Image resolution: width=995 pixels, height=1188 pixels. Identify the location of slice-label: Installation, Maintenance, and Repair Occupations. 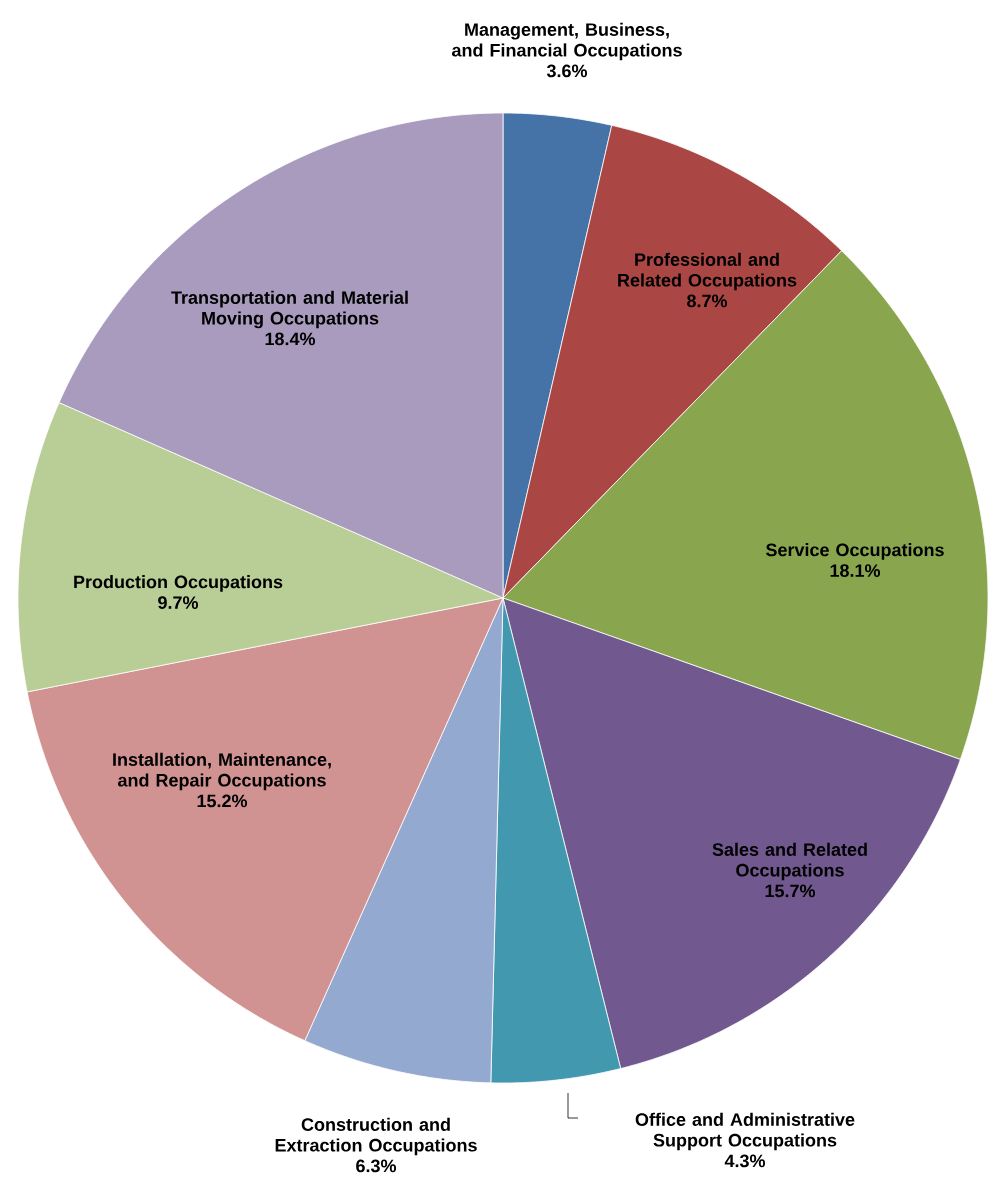
(222, 771).